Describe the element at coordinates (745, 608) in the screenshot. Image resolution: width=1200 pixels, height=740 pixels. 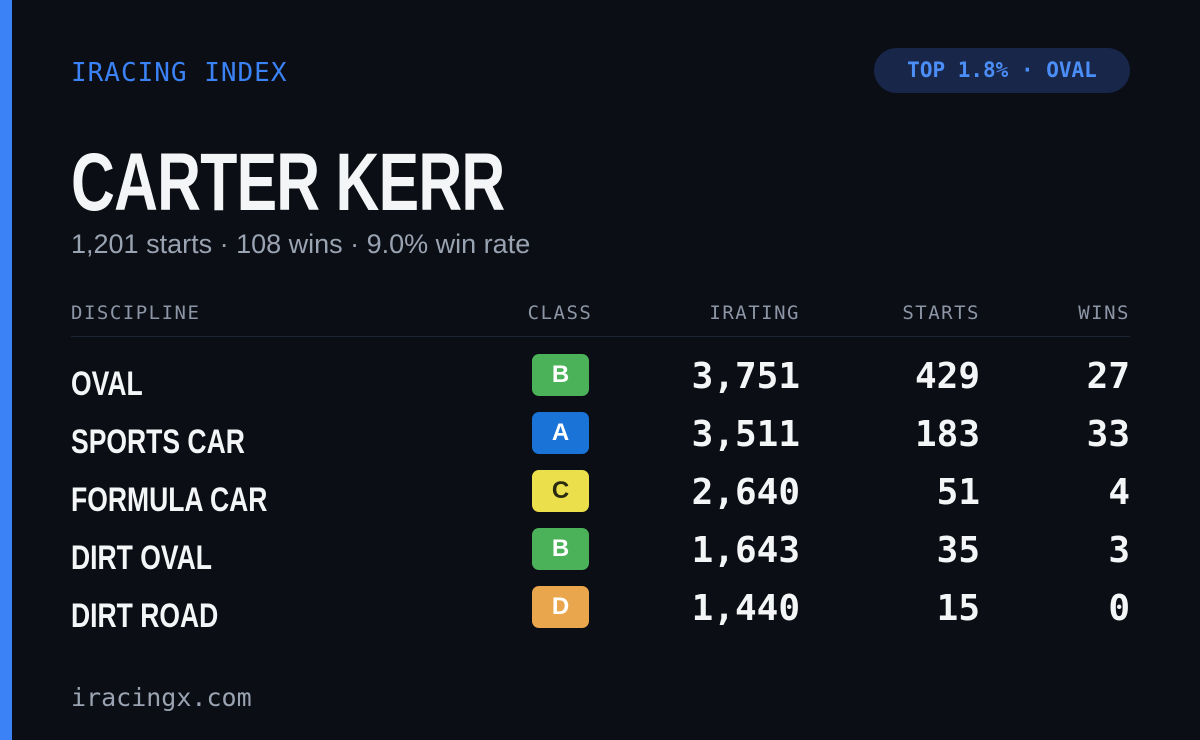
I see `irating-value: 1,440` at that location.